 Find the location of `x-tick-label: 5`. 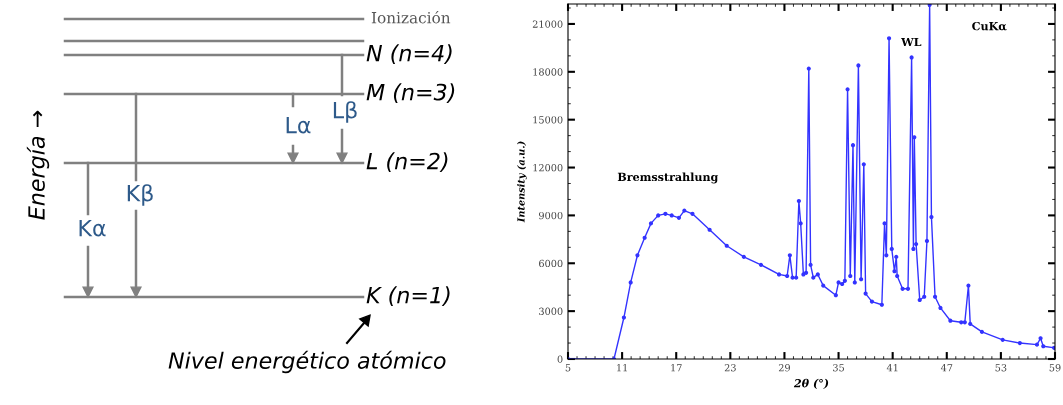

x-tick-label: 5 is located at coordinates (568, 368).